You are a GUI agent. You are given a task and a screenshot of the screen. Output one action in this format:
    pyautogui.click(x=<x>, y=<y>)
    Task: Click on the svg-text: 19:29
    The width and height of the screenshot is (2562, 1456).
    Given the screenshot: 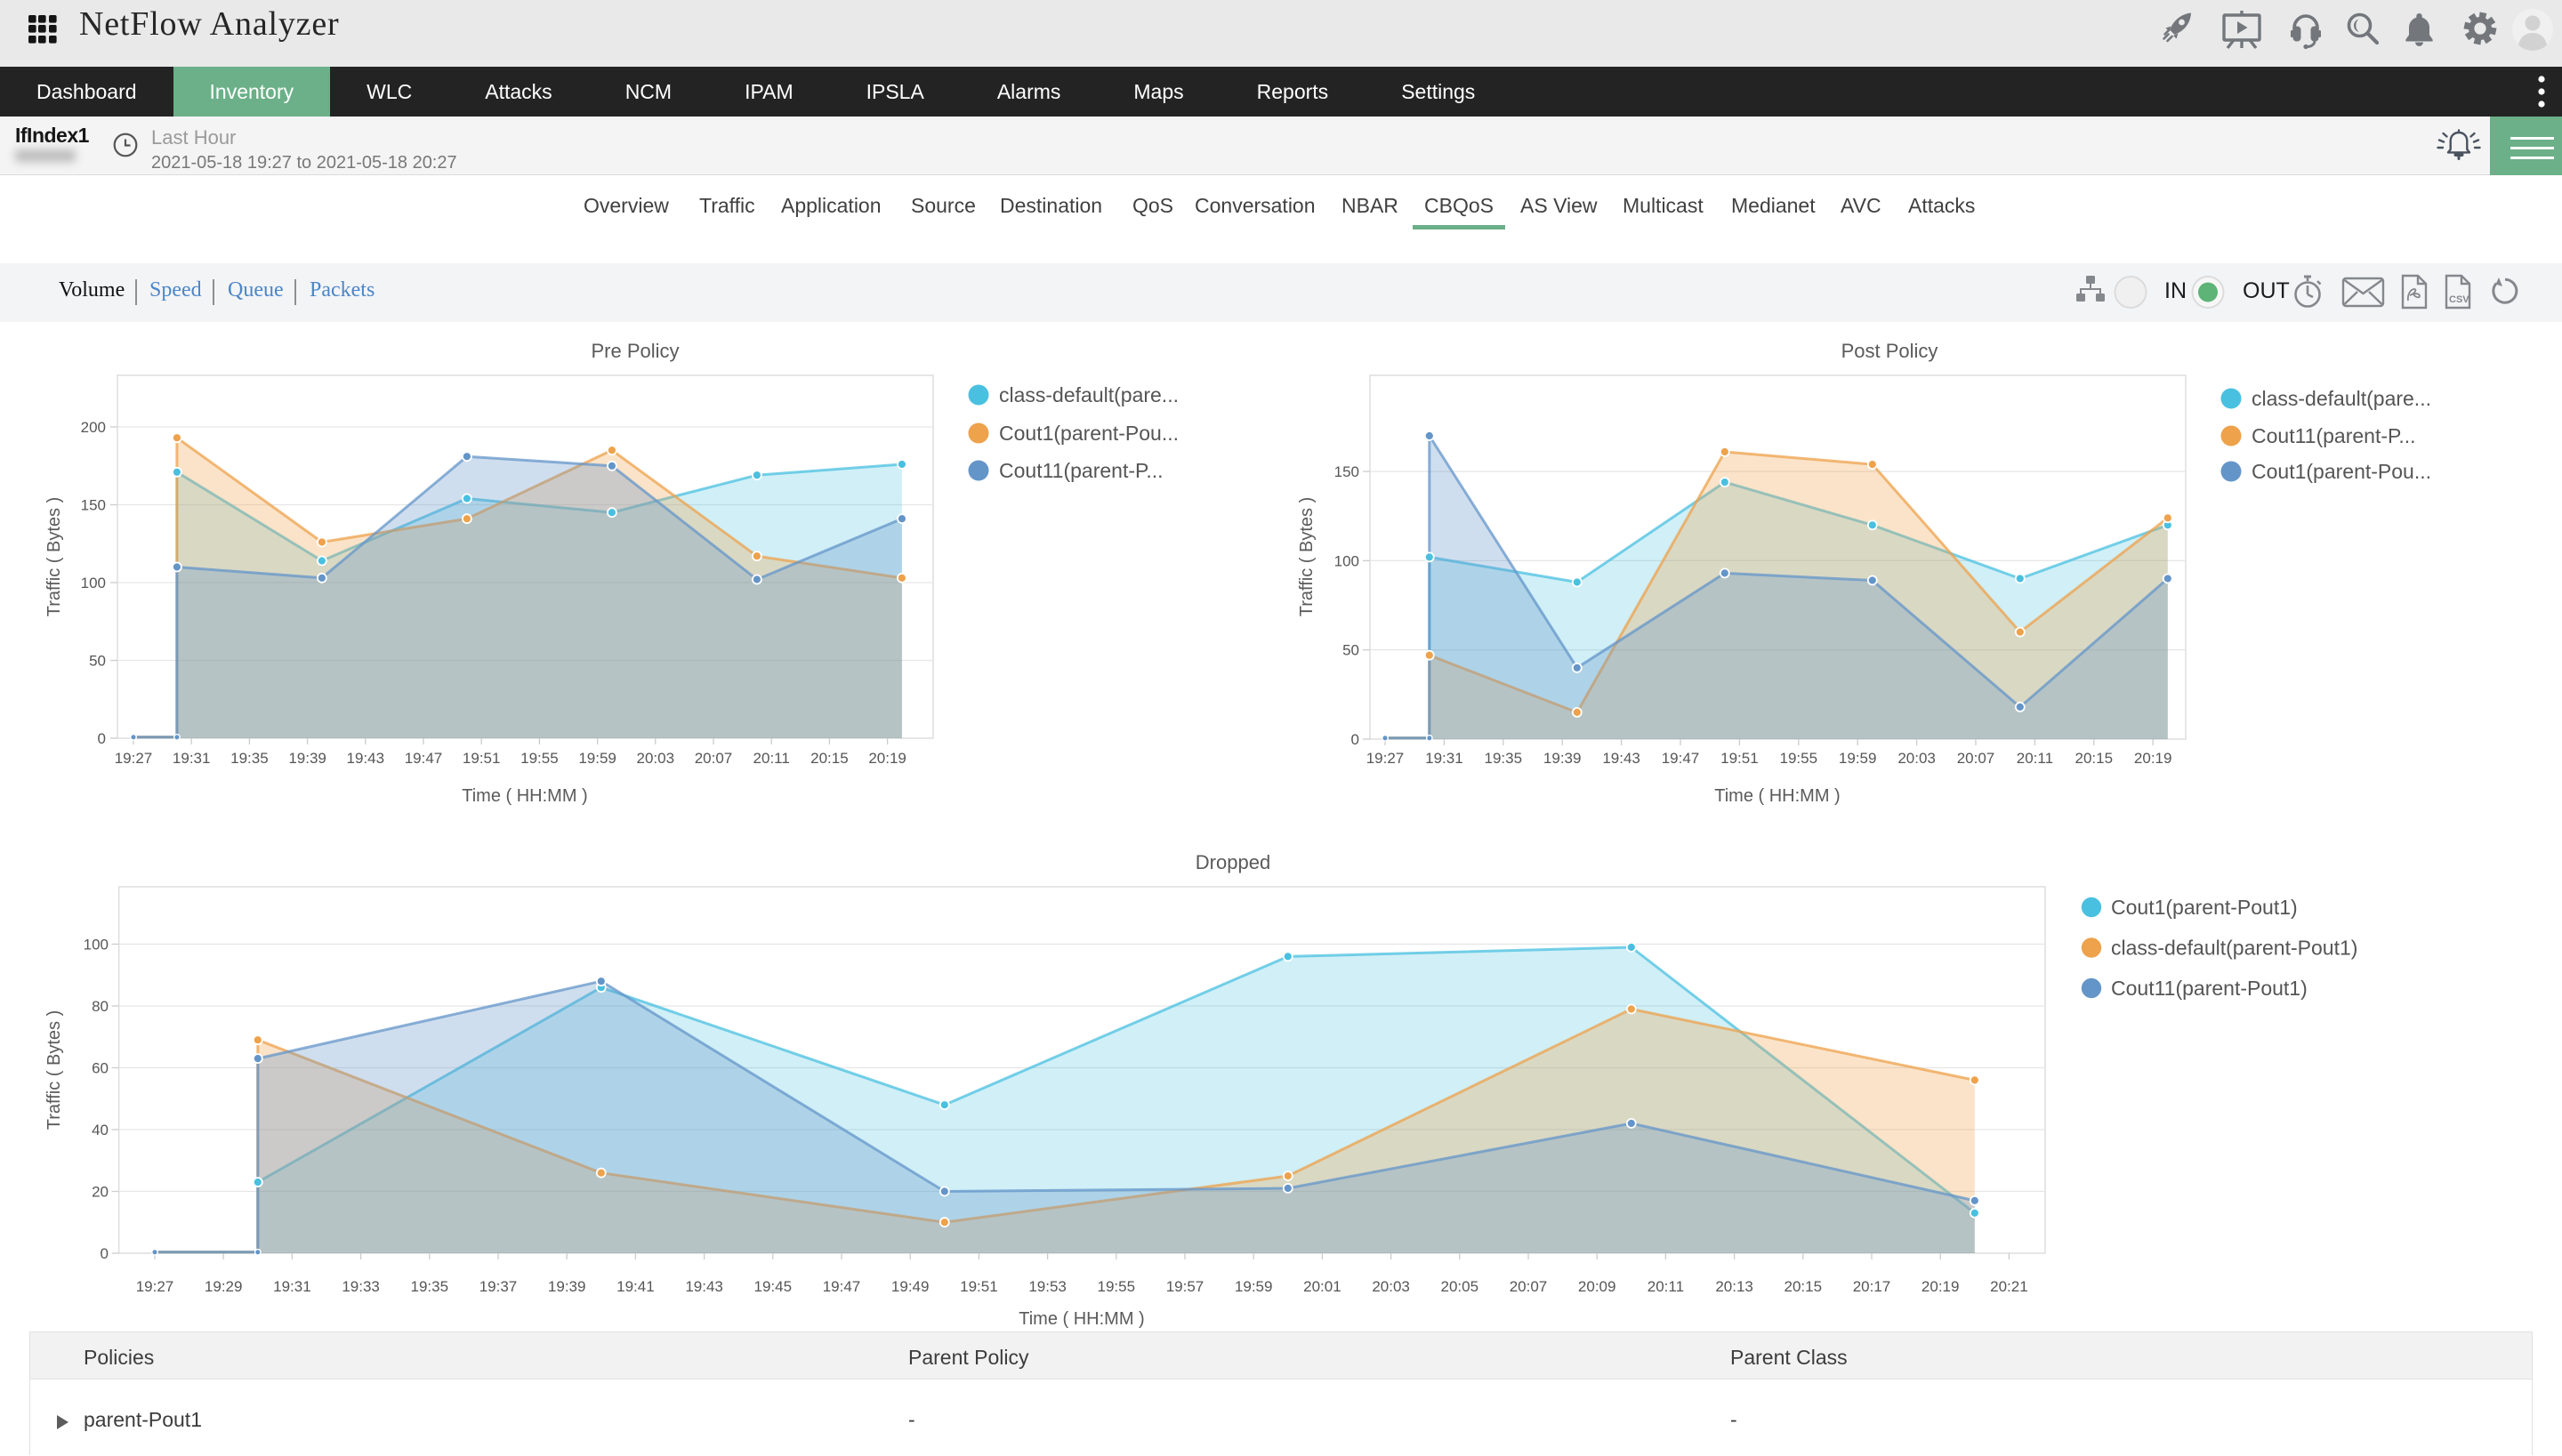 What is the action you would take?
    pyautogui.click(x=224, y=1286)
    